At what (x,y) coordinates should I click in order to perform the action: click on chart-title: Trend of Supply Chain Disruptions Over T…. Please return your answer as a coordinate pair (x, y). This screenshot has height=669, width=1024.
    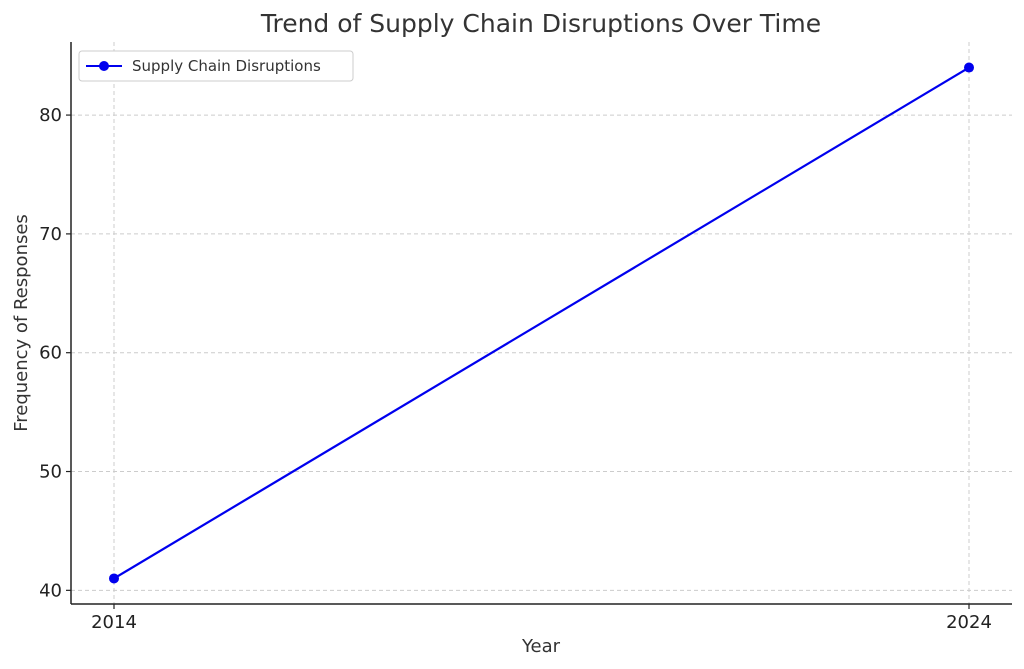
    Looking at the image, I should click on (540, 23).